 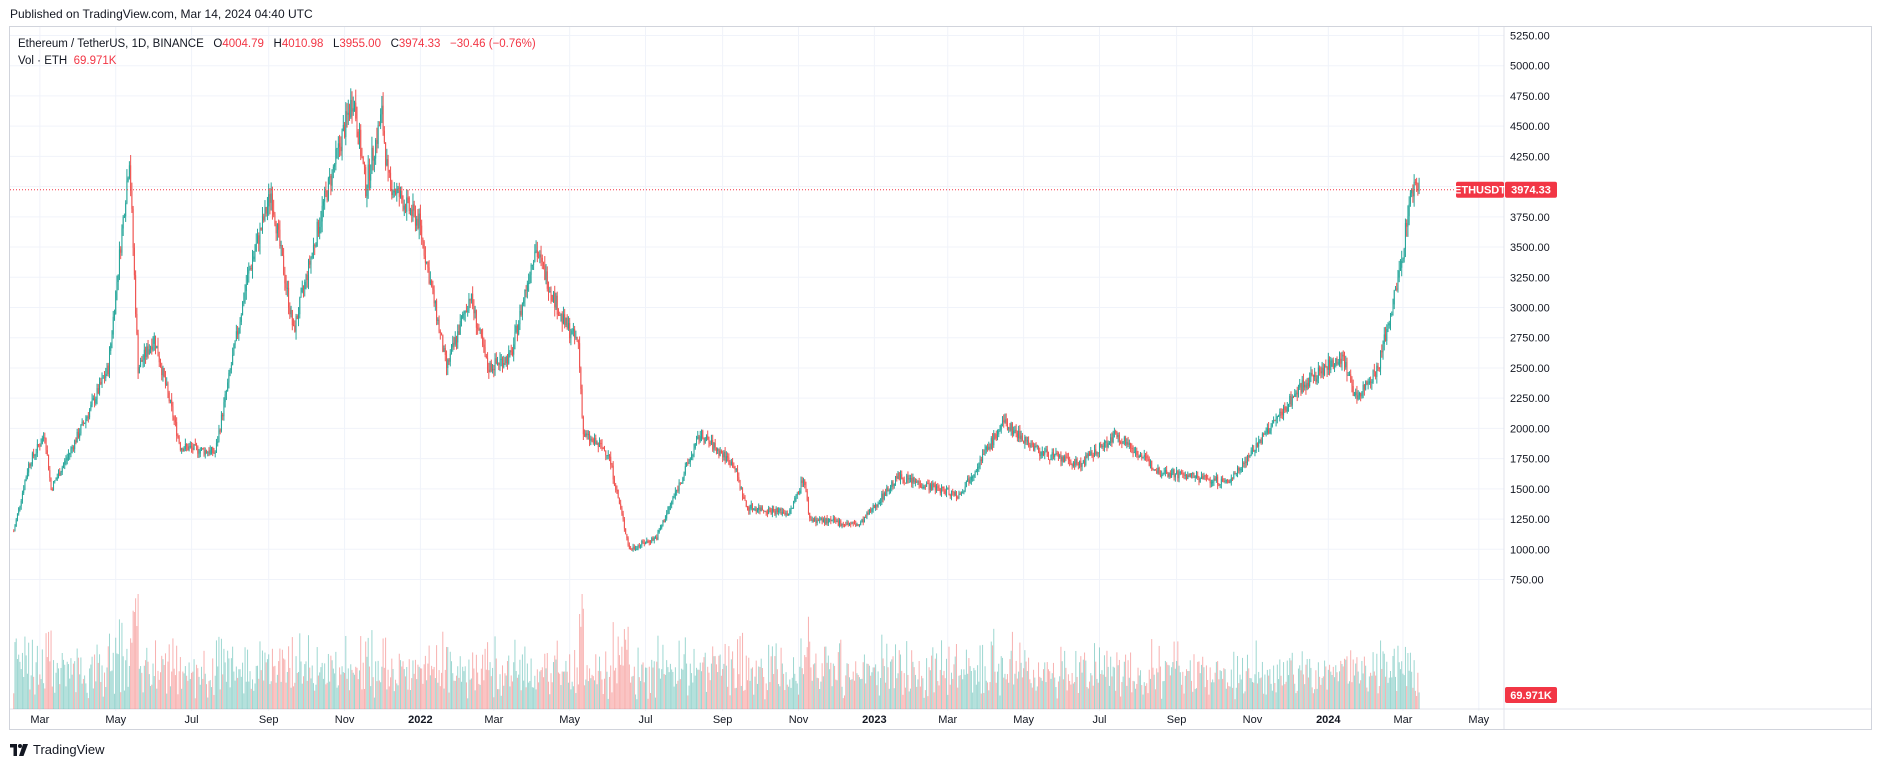 What do you see at coordinates (302, 44) in the screenshot?
I see `high-value: 4010.98` at bounding box center [302, 44].